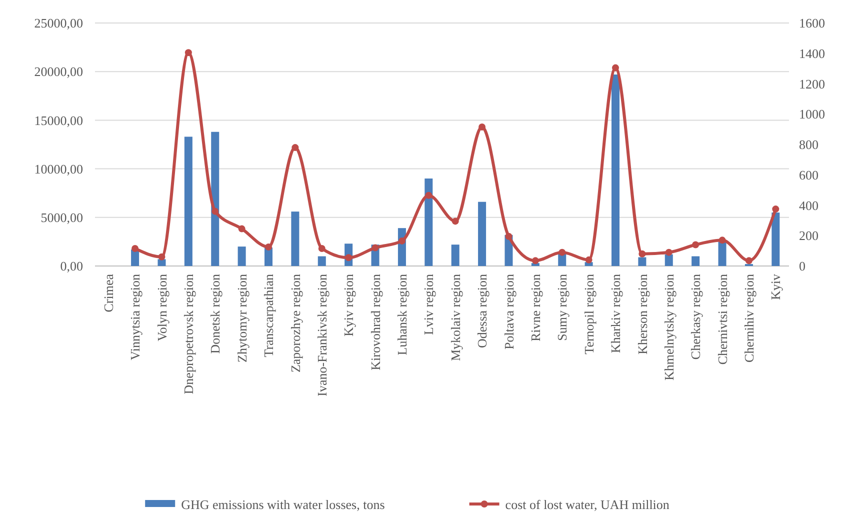 Image resolution: width=859 pixels, height=517 pixels. What do you see at coordinates (587, 504) in the screenshot?
I see `legend-label: cost of lost water, UAH million` at bounding box center [587, 504].